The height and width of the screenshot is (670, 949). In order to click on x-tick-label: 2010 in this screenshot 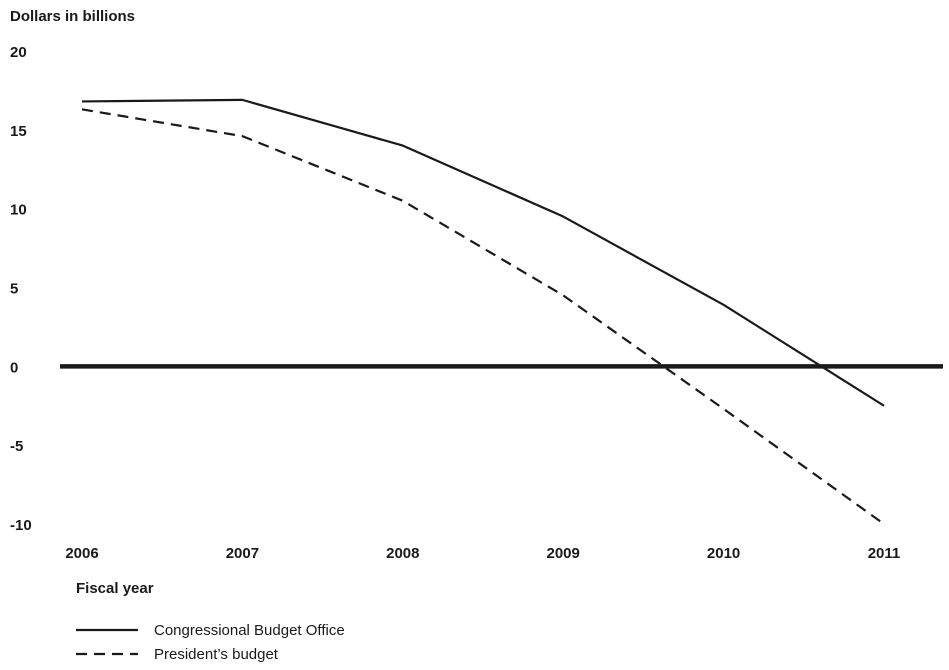, I will do `click(723, 553)`.